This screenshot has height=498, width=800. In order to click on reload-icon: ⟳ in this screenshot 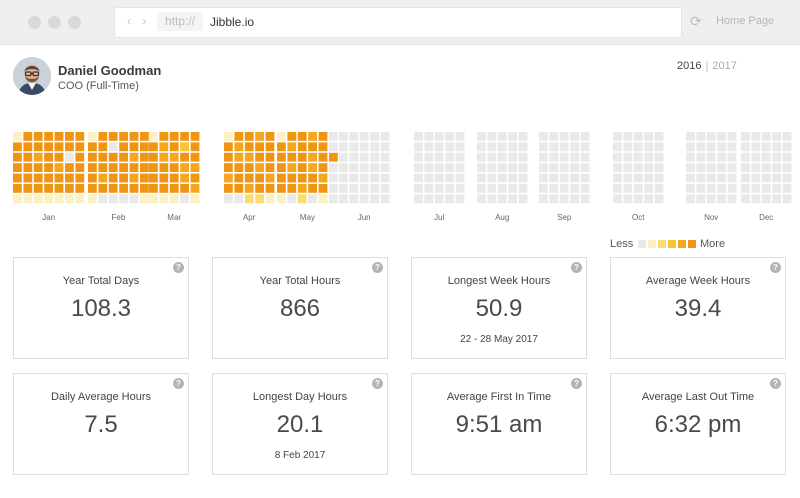, I will do `click(696, 21)`.